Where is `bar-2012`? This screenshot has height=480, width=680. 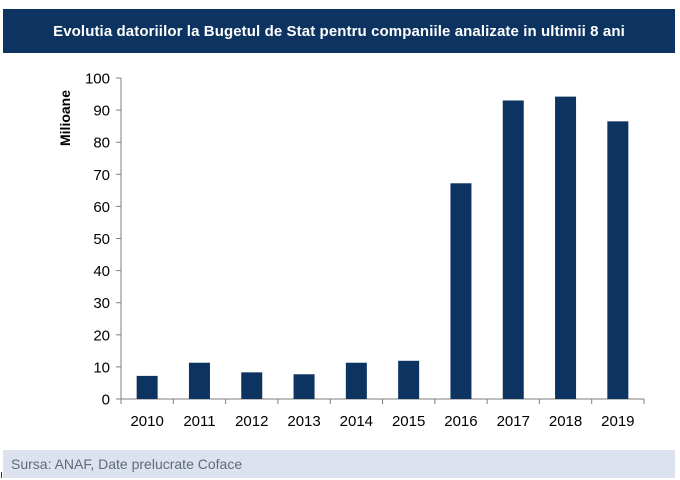 bar-2012 is located at coordinates (252, 385).